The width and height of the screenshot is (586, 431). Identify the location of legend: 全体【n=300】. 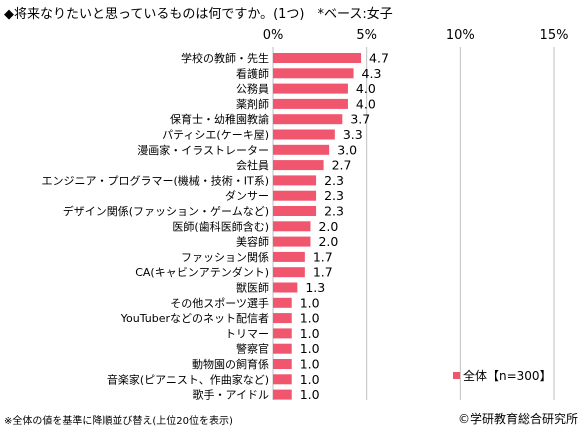
(502, 375).